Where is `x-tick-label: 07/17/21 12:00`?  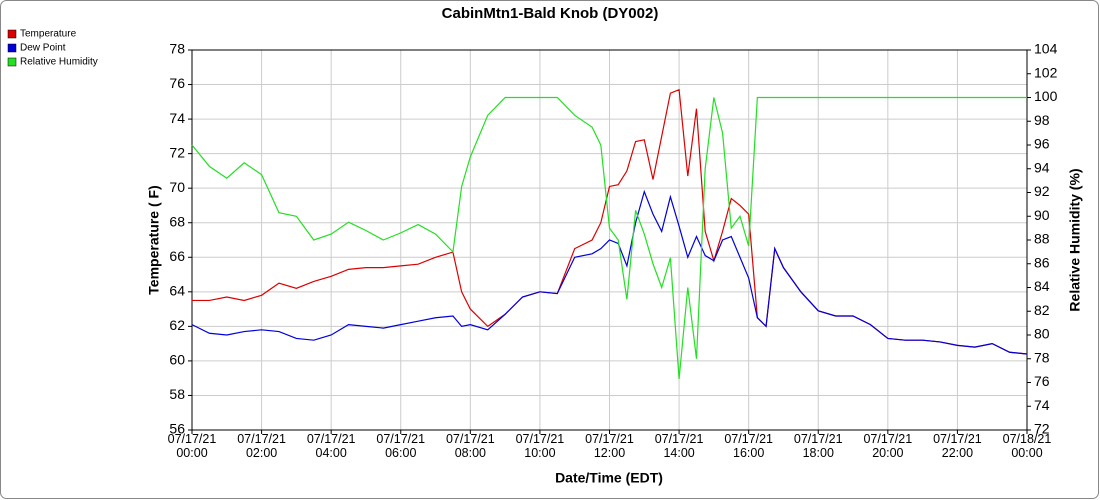
x-tick-label: 07/17/21 12:00 is located at coordinates (609, 446).